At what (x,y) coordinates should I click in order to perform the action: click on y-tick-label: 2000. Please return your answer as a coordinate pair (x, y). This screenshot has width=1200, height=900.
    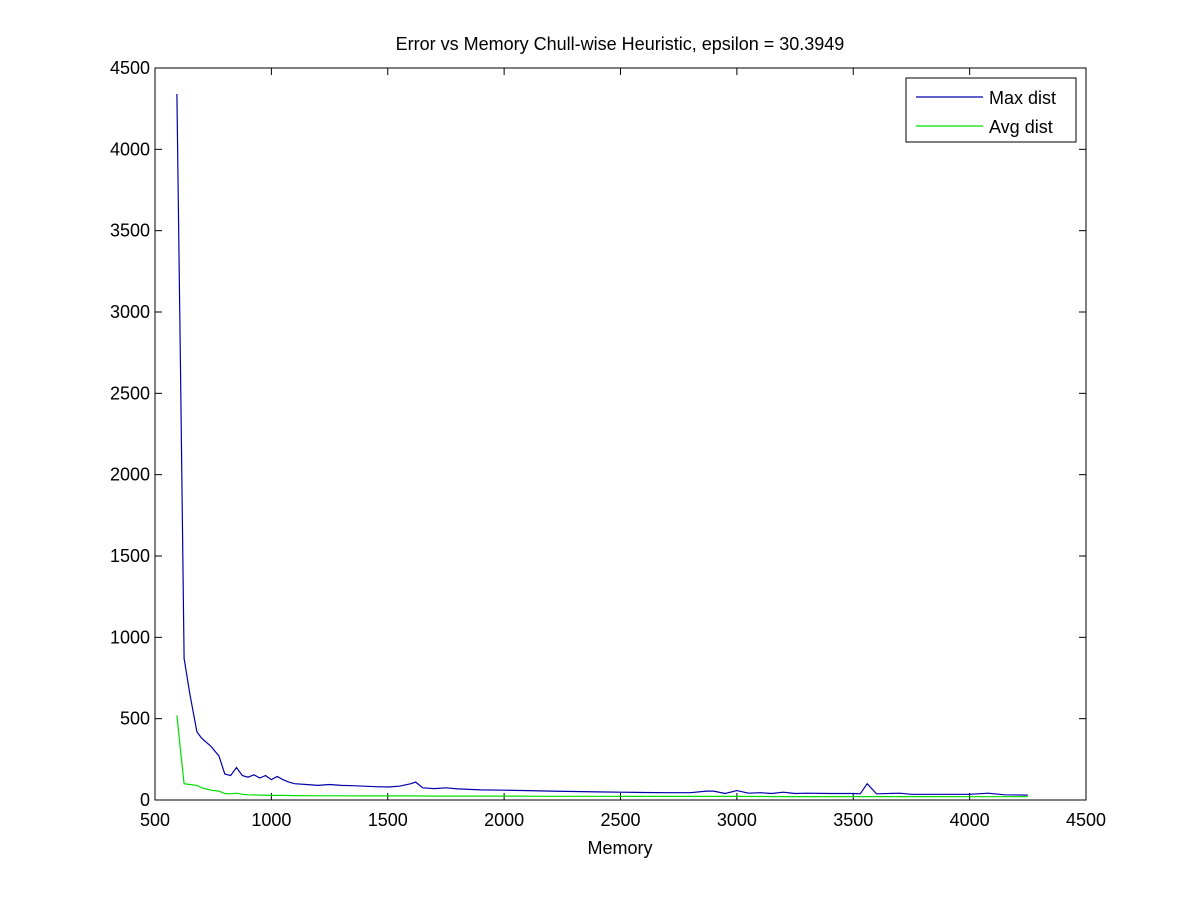
    Looking at the image, I should click on (130, 475).